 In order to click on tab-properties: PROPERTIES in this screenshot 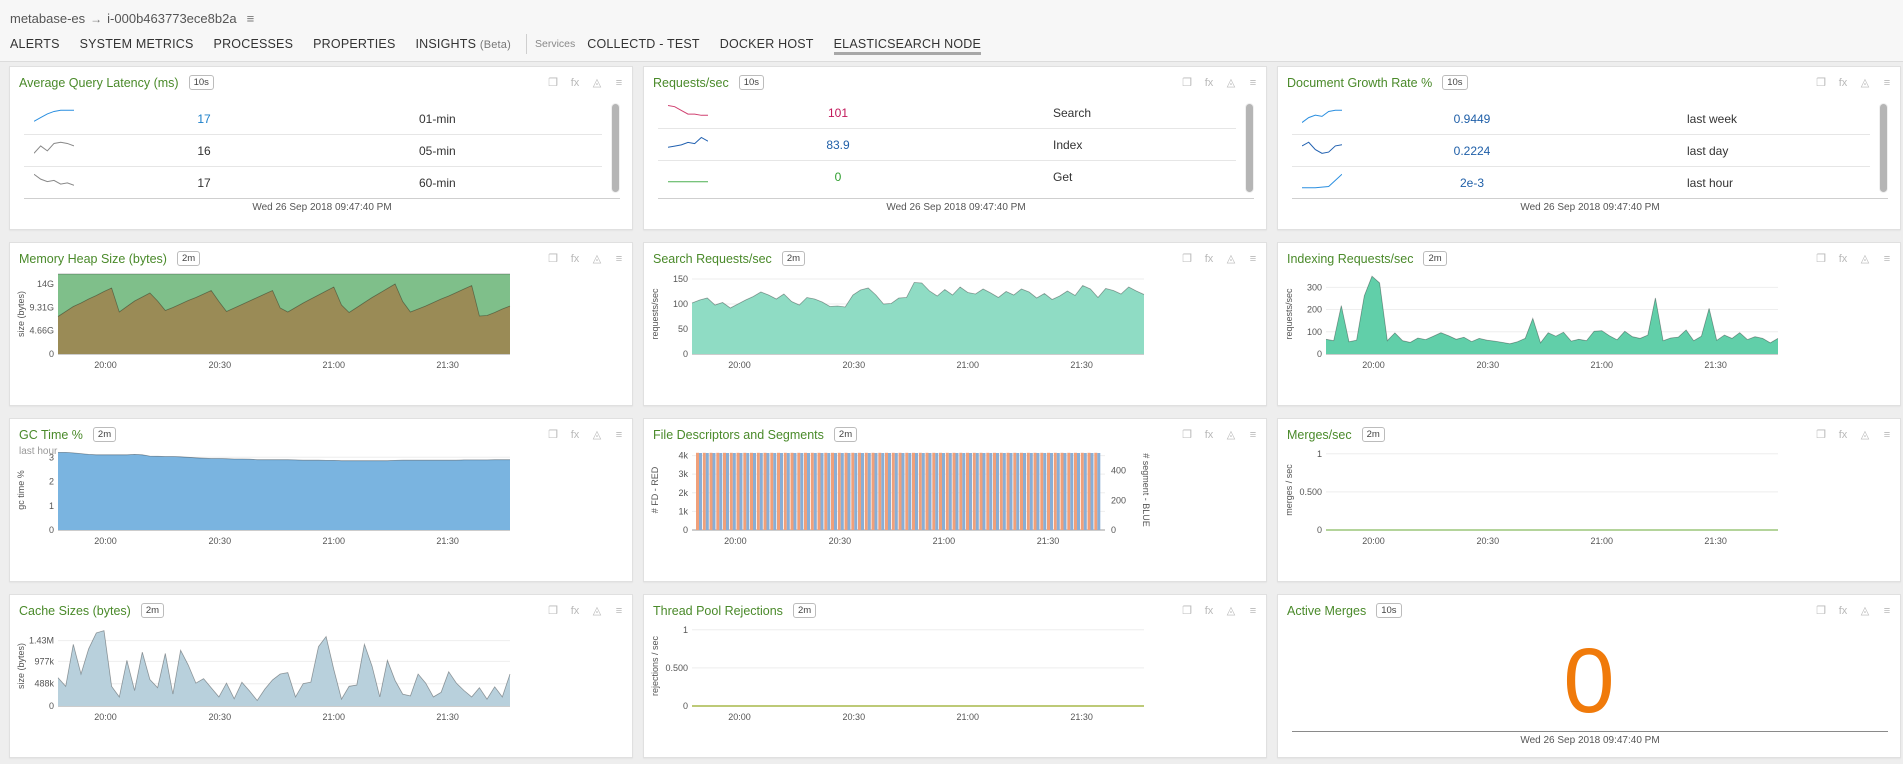, I will do `click(354, 44)`.